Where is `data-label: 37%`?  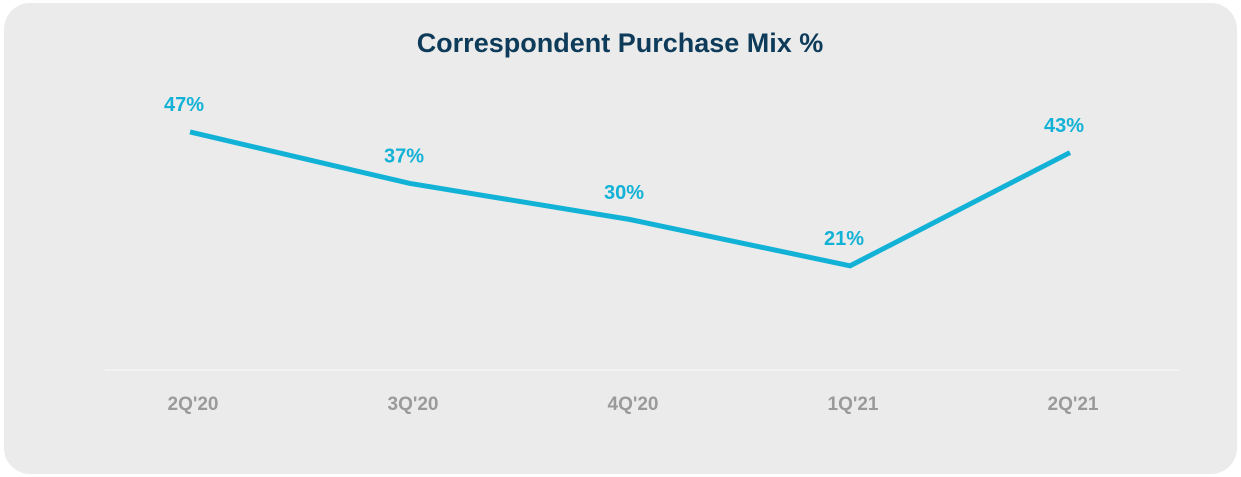 data-label: 37% is located at coordinates (404, 157).